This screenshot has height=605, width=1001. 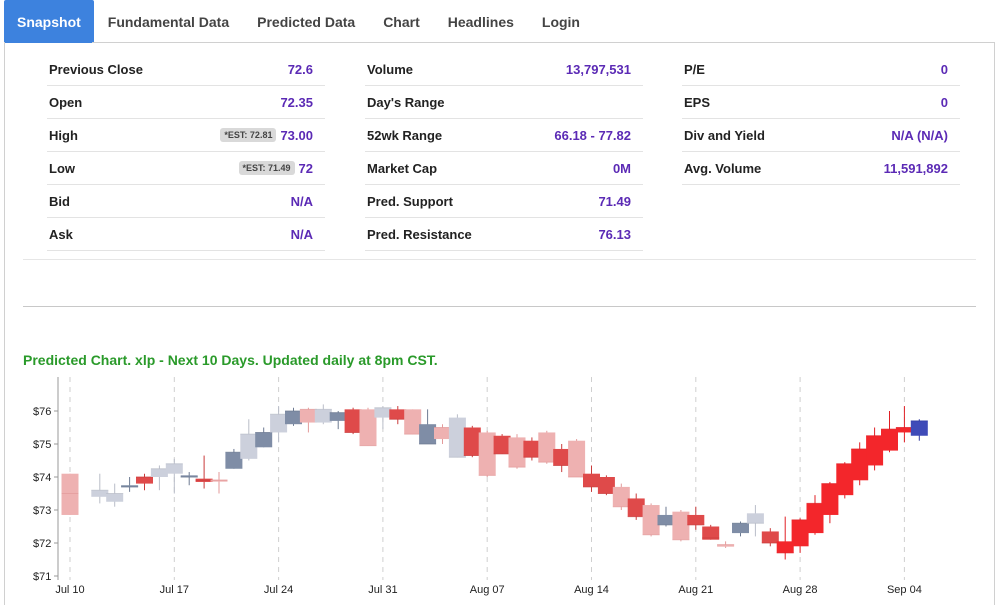 What do you see at coordinates (598, 69) in the screenshot?
I see `stat-value-text: 13,797,531` at bounding box center [598, 69].